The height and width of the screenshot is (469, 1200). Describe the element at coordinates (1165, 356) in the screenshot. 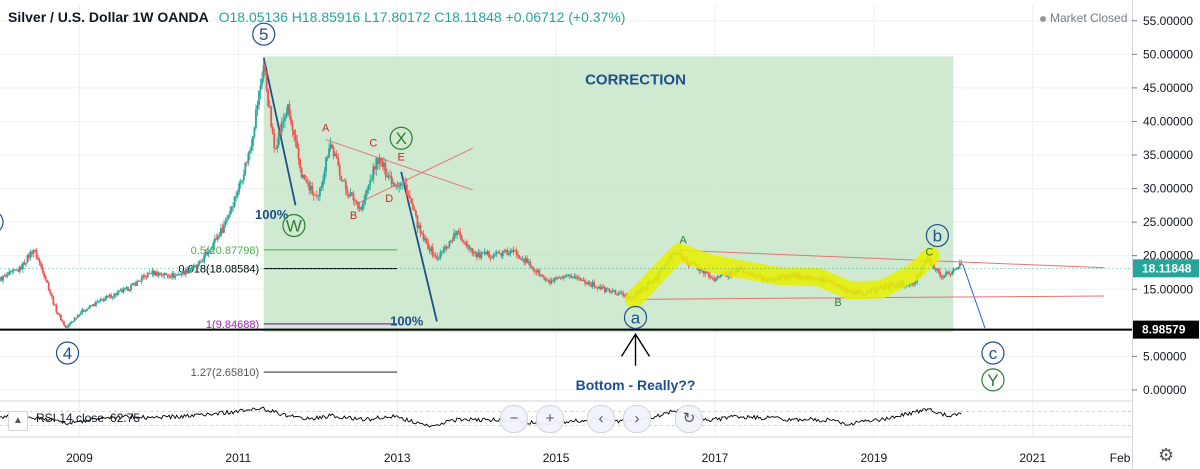

I see `price-tick-label: 5.00000` at that location.